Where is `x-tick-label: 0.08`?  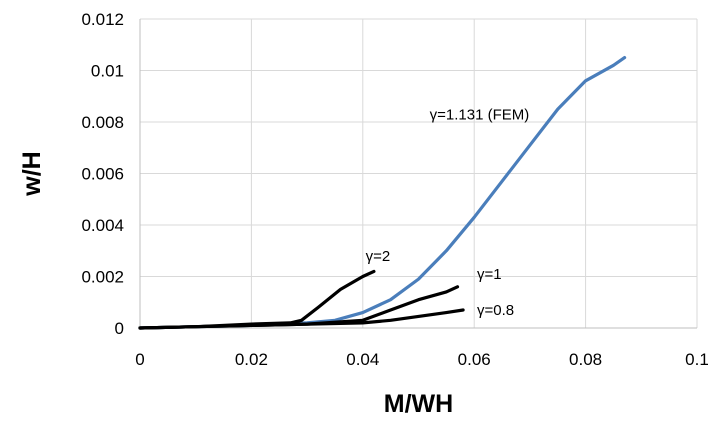
x-tick-label: 0.08 is located at coordinates (585, 359).